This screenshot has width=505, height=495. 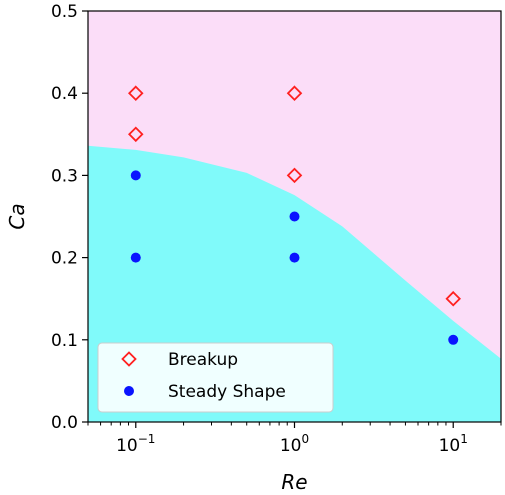 What do you see at coordinates (64, 259) in the screenshot?
I see `y-tick-label: 0.2` at bounding box center [64, 259].